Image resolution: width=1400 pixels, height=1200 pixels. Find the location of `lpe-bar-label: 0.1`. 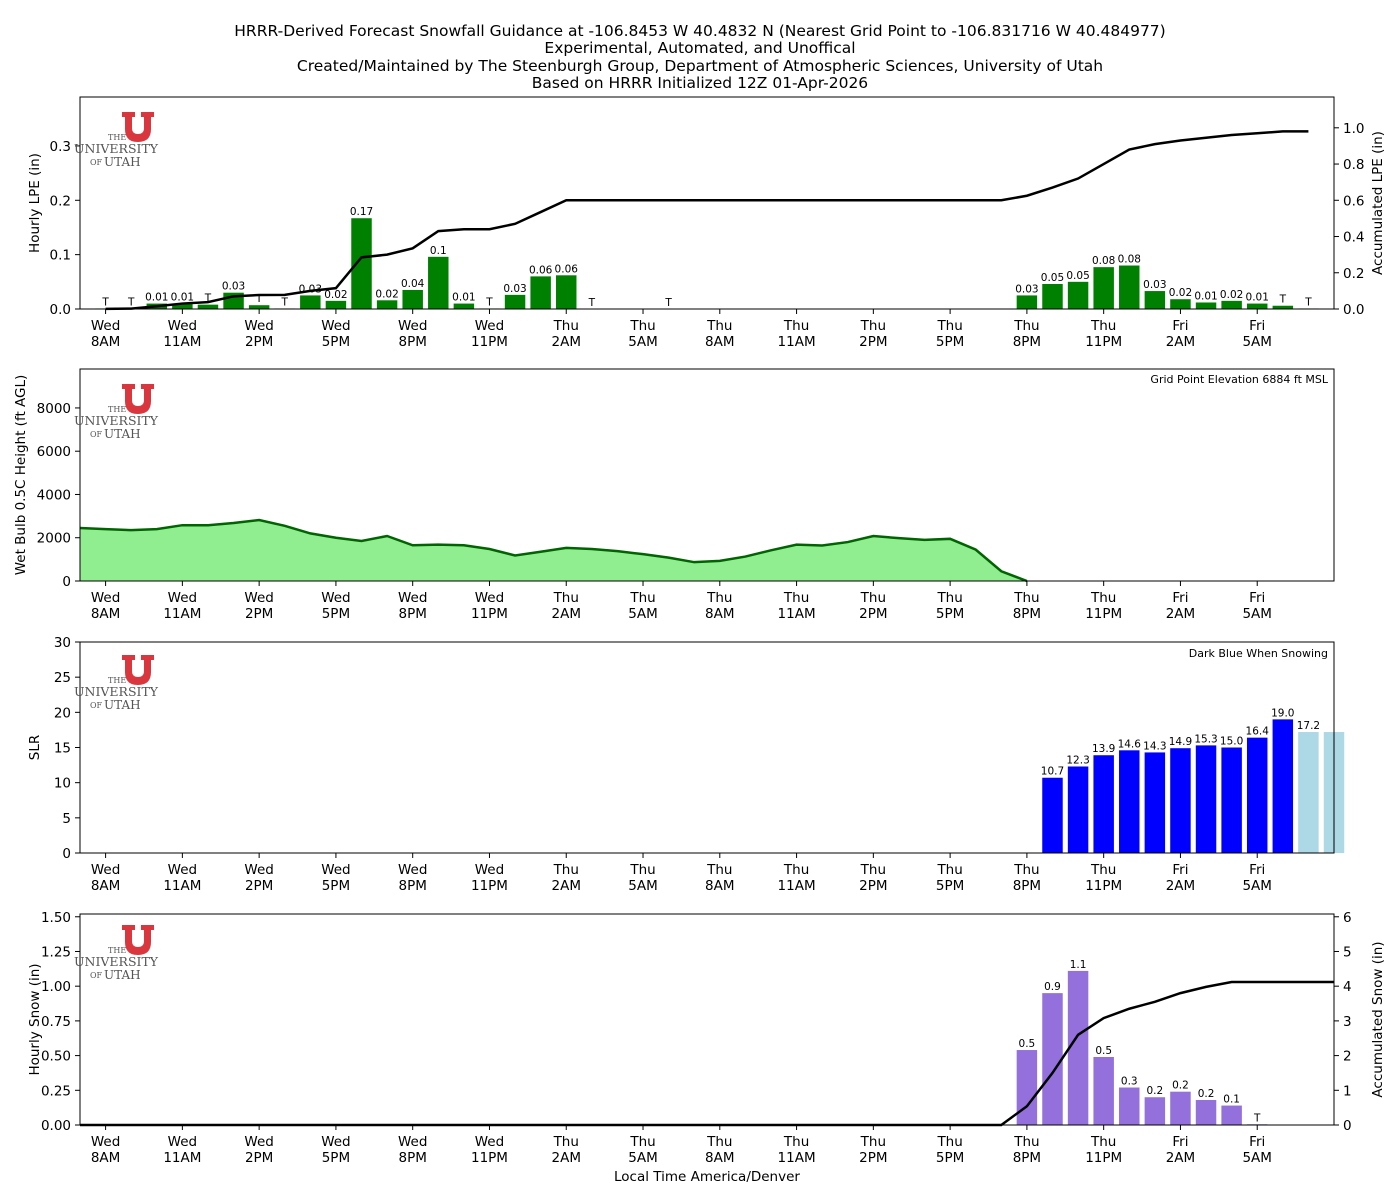

lpe-bar-label: 0.1 is located at coordinates (438, 251).